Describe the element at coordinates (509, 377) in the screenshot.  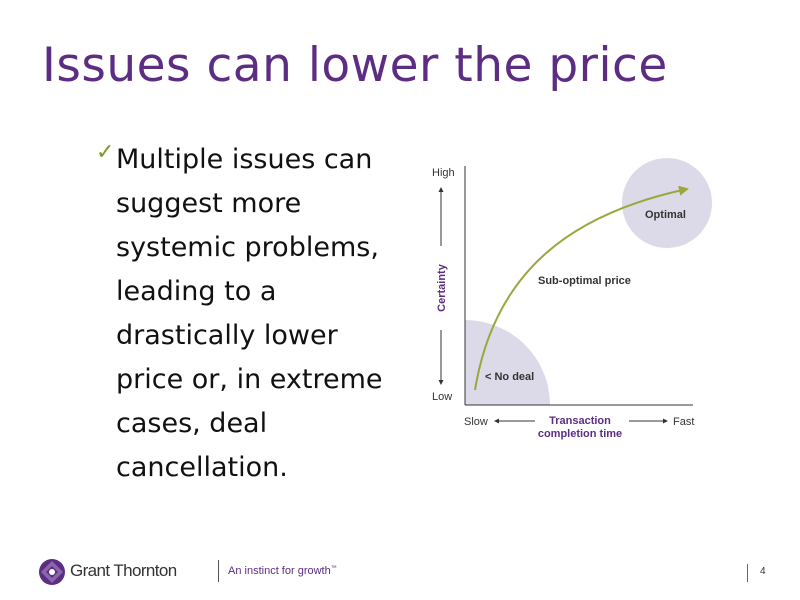
I see `no-deal-label: < No deal` at that location.